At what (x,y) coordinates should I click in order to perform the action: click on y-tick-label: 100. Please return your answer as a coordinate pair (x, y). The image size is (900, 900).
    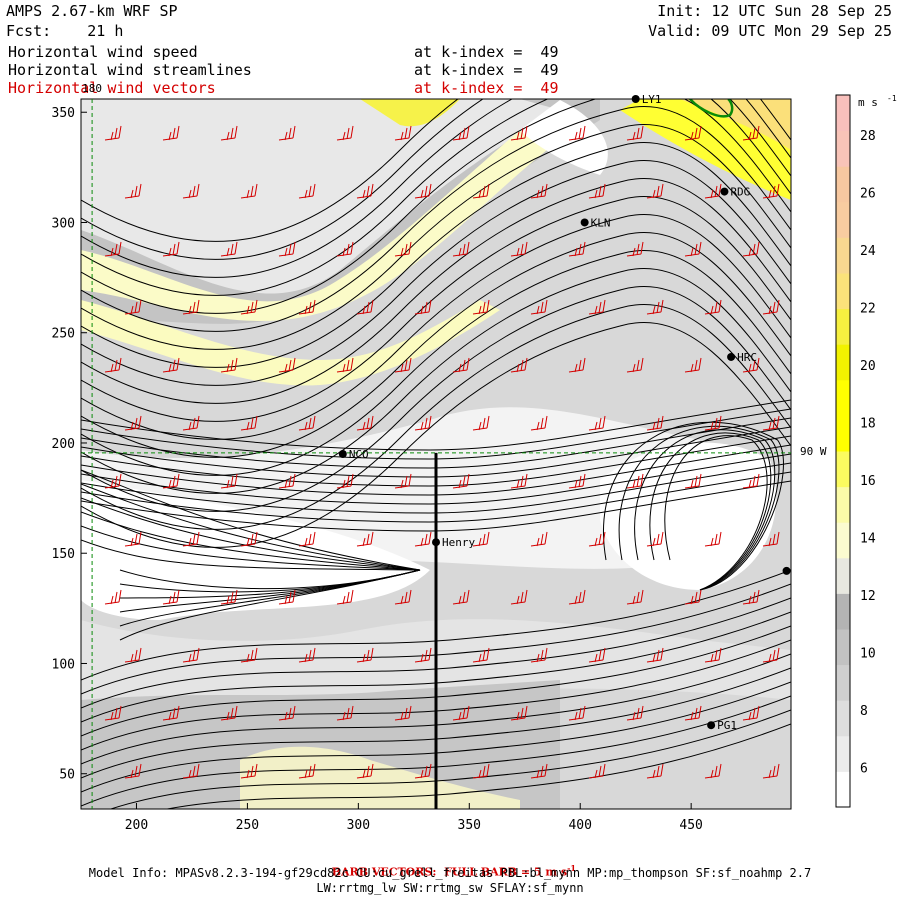
    Looking at the image, I should click on (63, 664).